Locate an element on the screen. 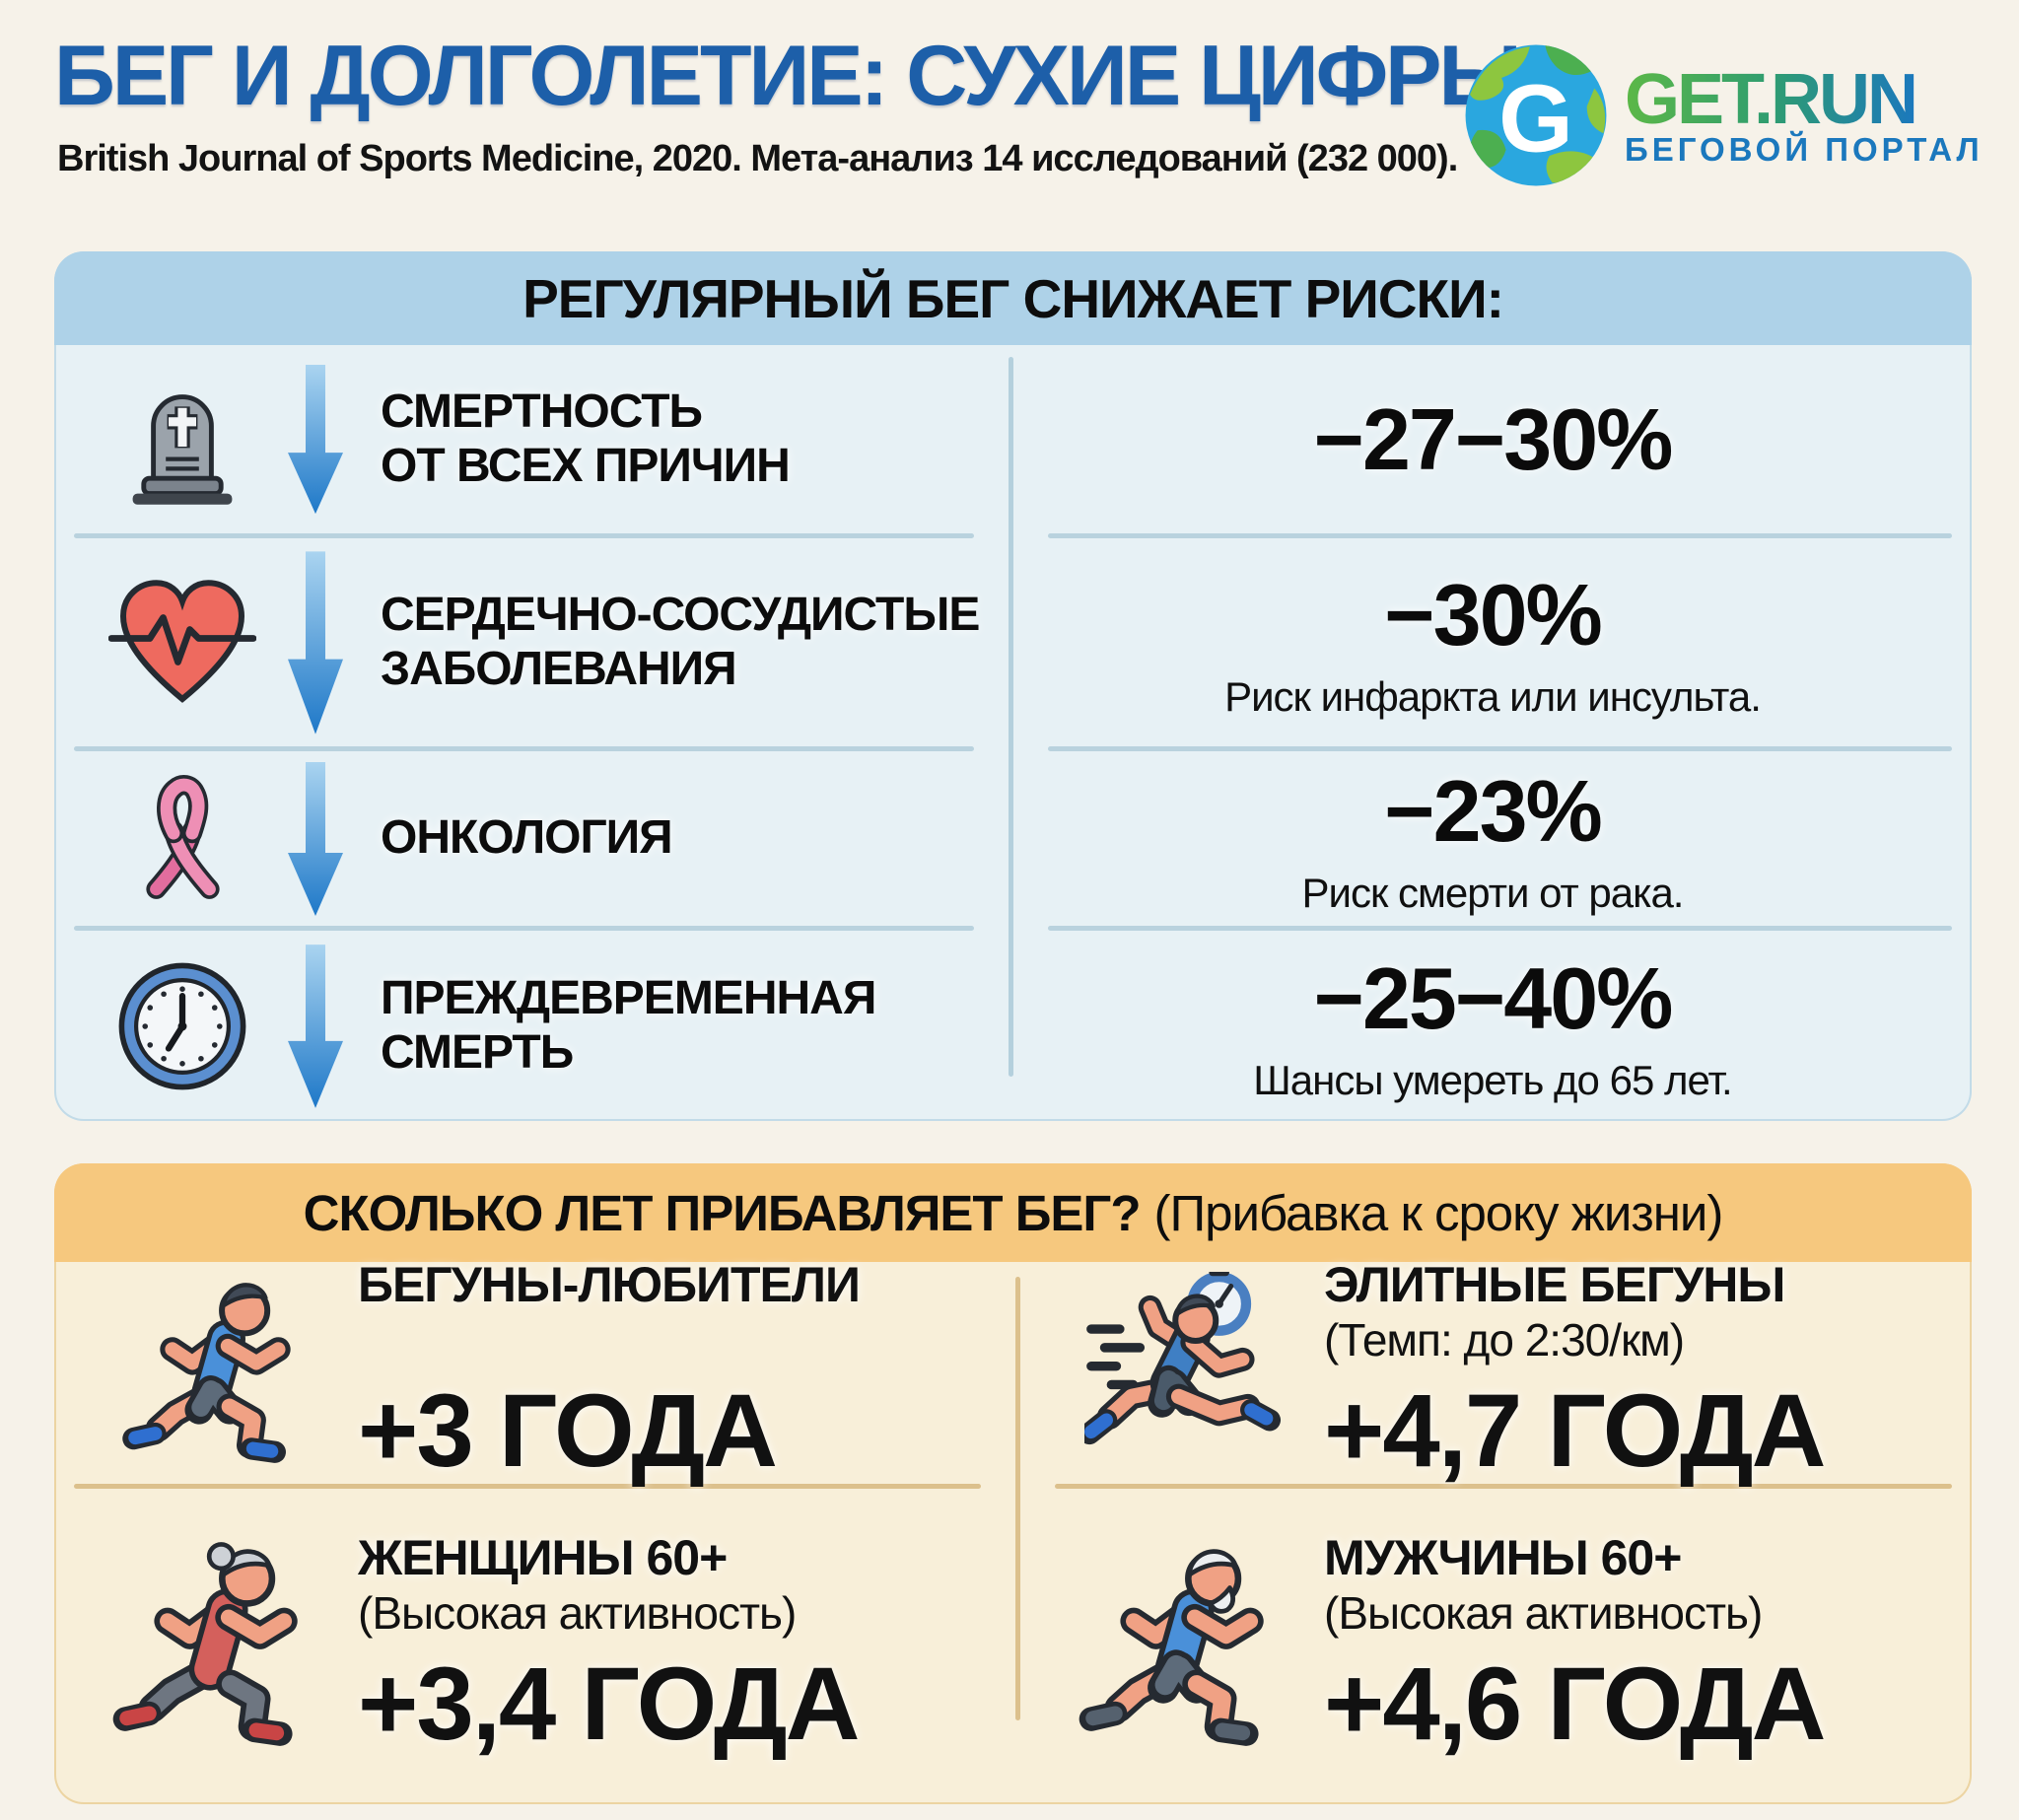 This screenshot has height=1820, width=2019. risk-label: ПРЕЖДЕВРЕМЕННАЯ СМЕРТЬ is located at coordinates (628, 1025).